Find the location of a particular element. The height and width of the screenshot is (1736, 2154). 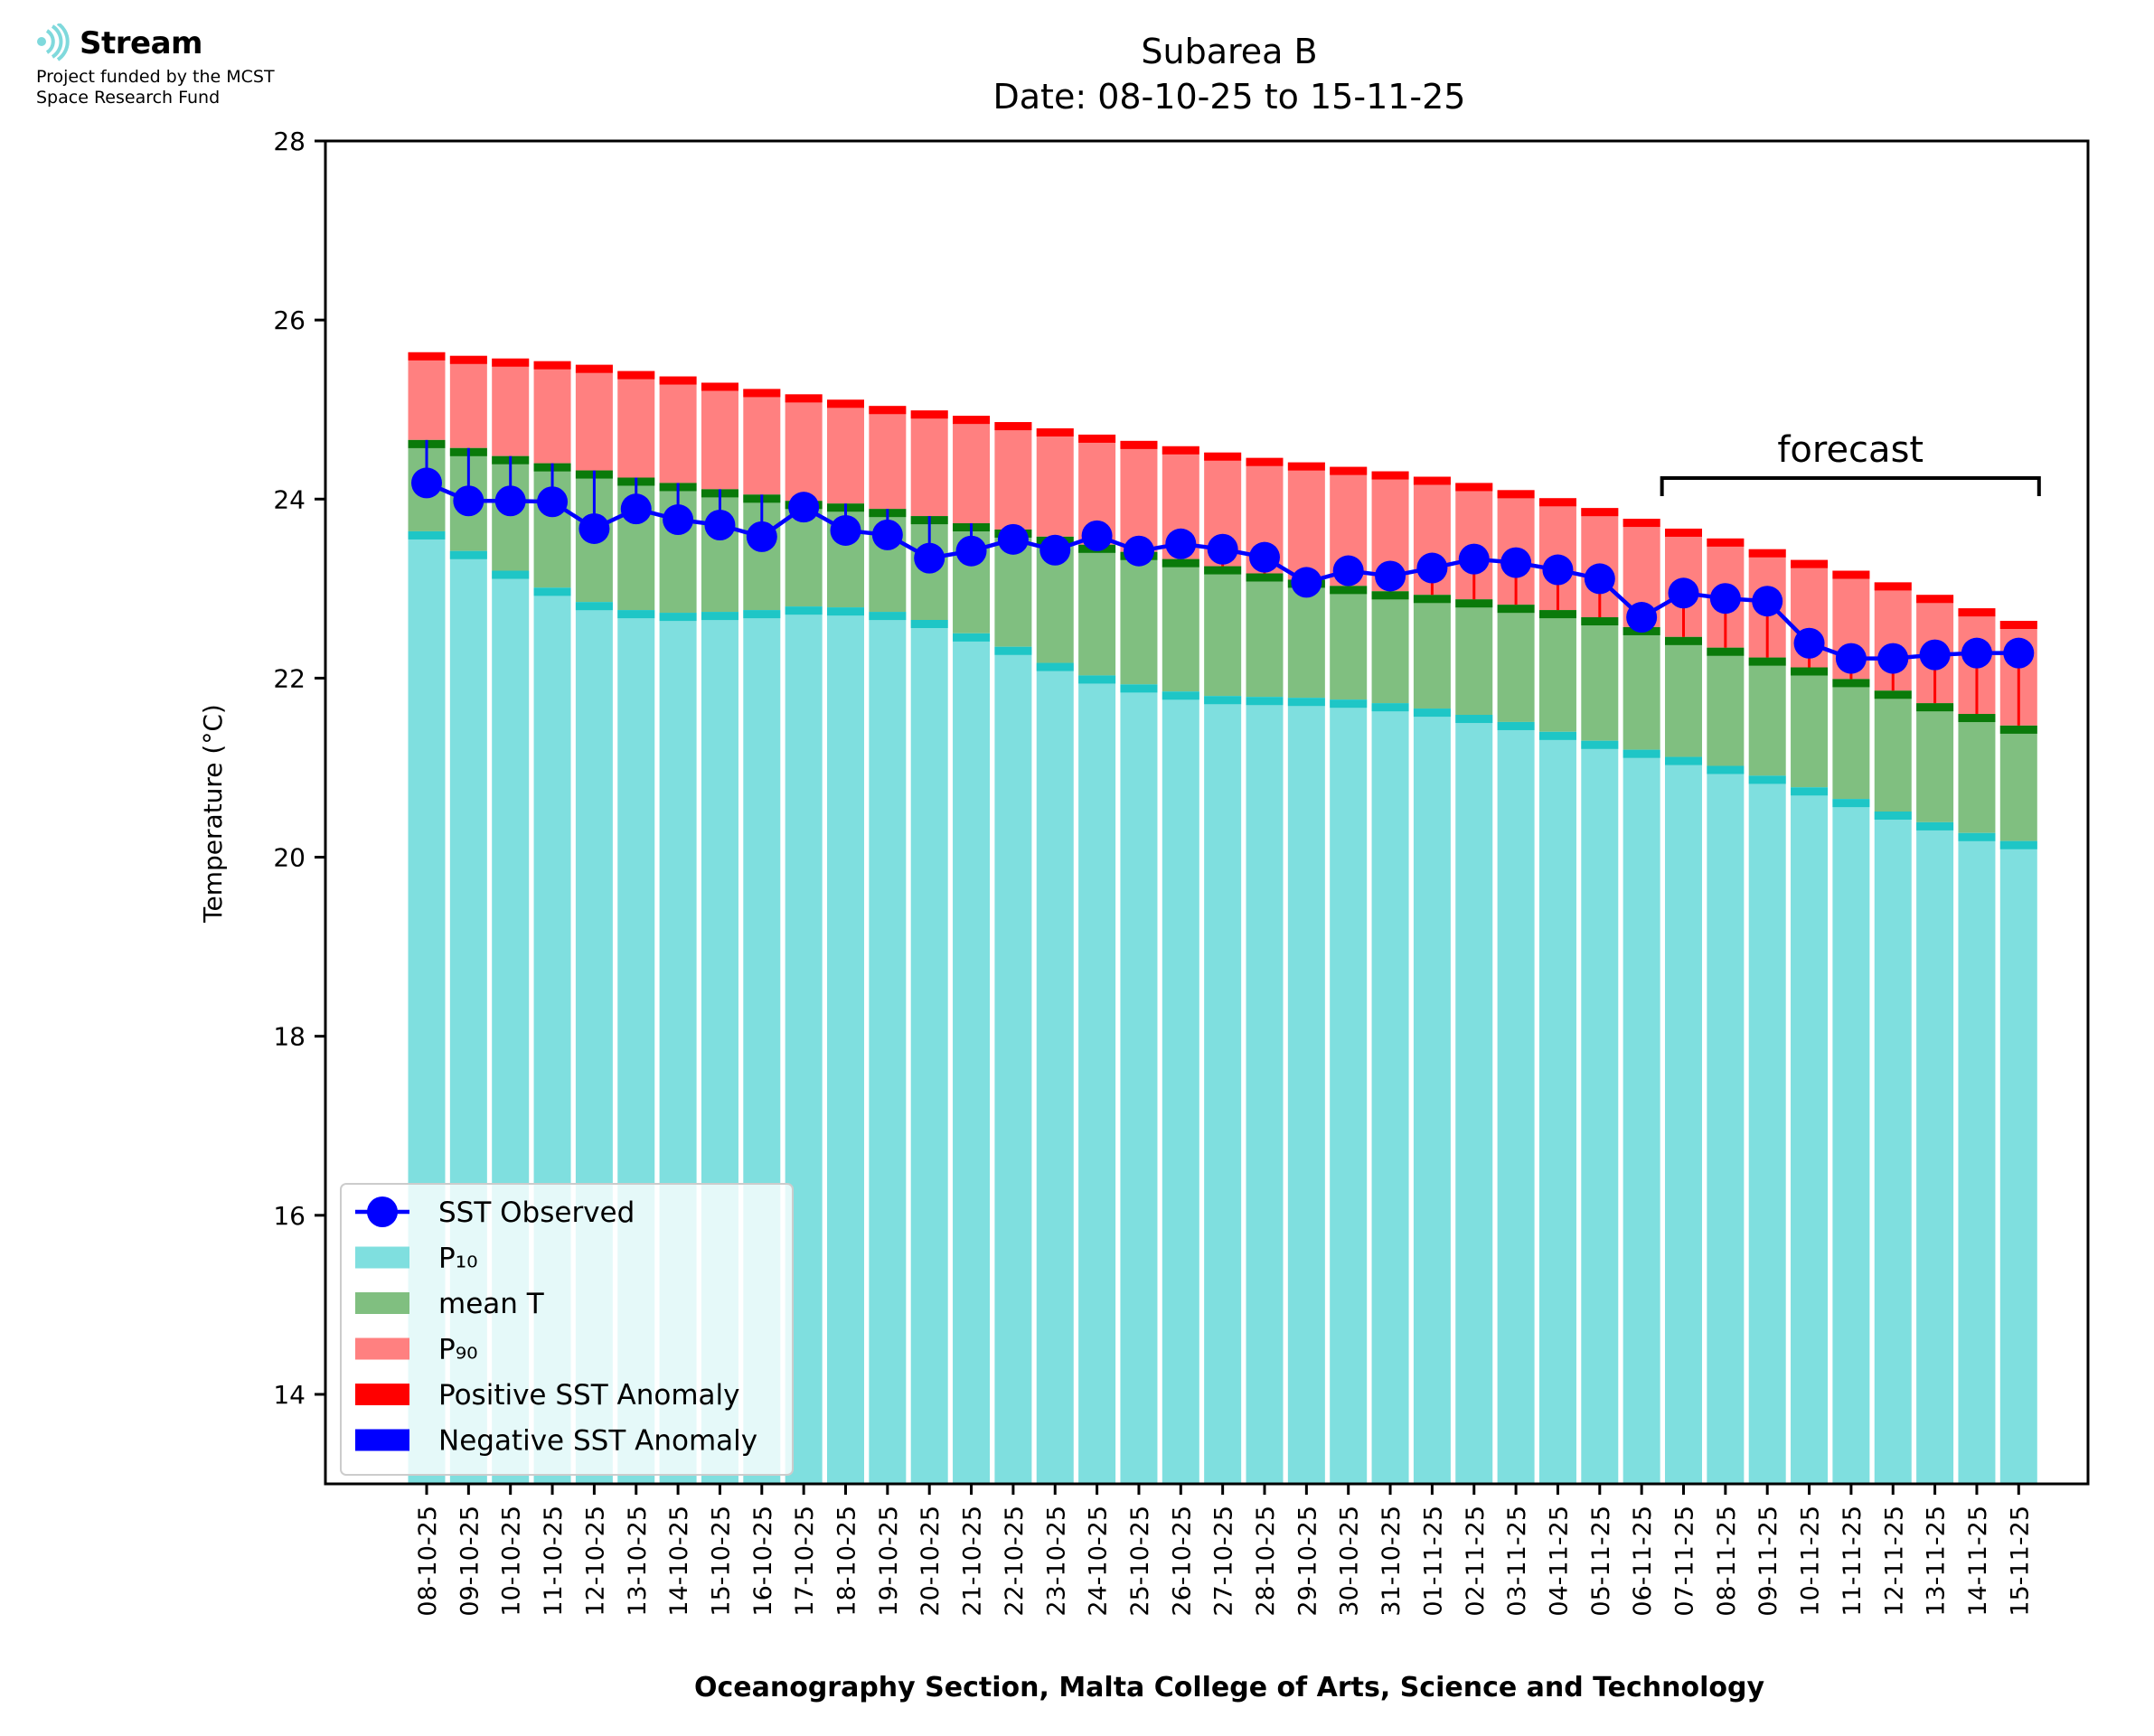

forecast-bracket is located at coordinates (1850, 486).